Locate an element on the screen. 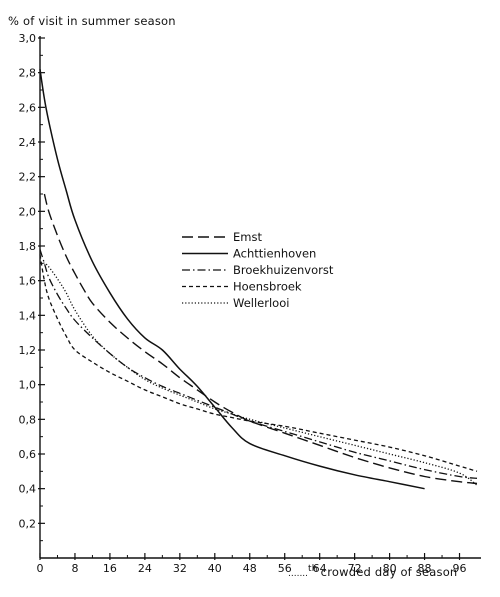  legend-label-emst: Emst is located at coordinates (247, 237).